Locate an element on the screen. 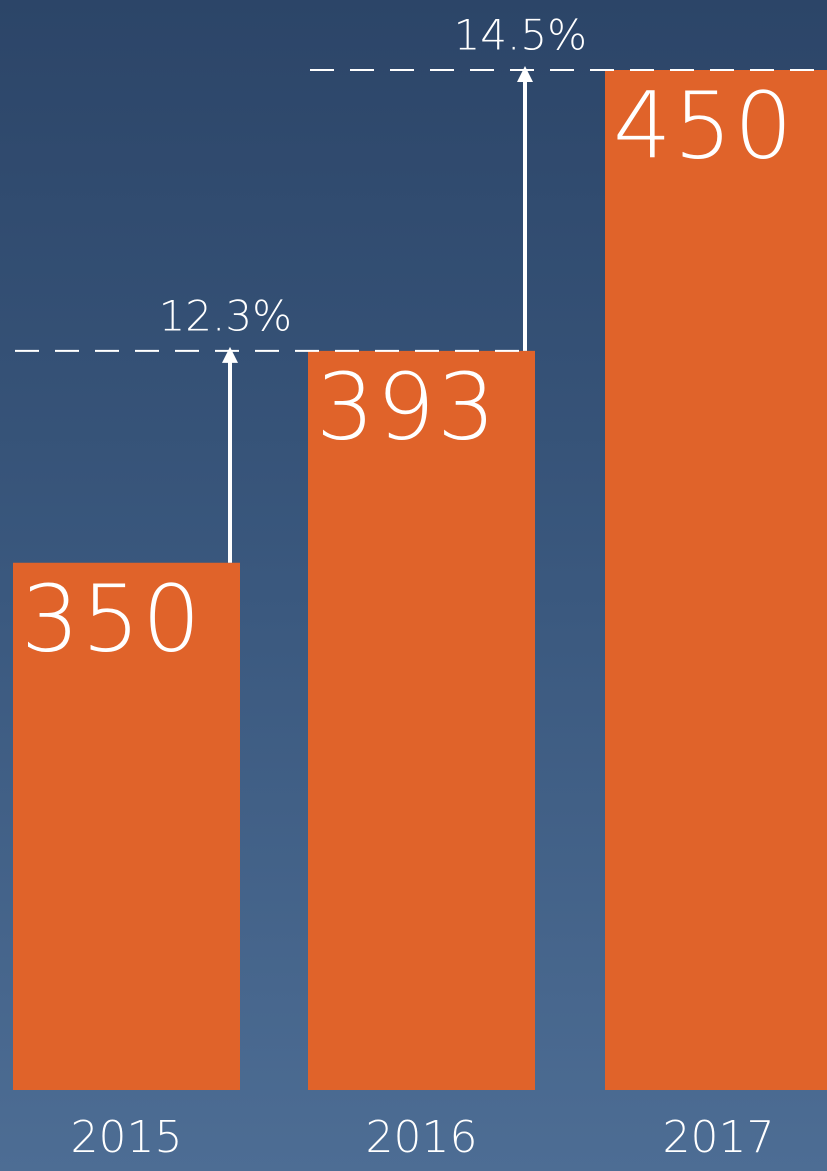 This screenshot has height=1171, width=827. growth-label: 12.3% is located at coordinates (225, 315).